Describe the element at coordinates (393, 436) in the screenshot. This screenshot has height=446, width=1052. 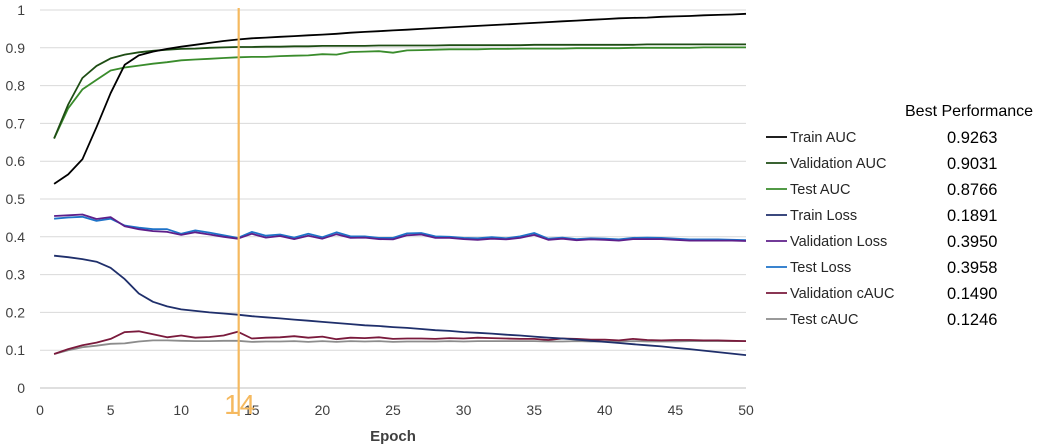
I see `x-axis-title: Epoch` at that location.